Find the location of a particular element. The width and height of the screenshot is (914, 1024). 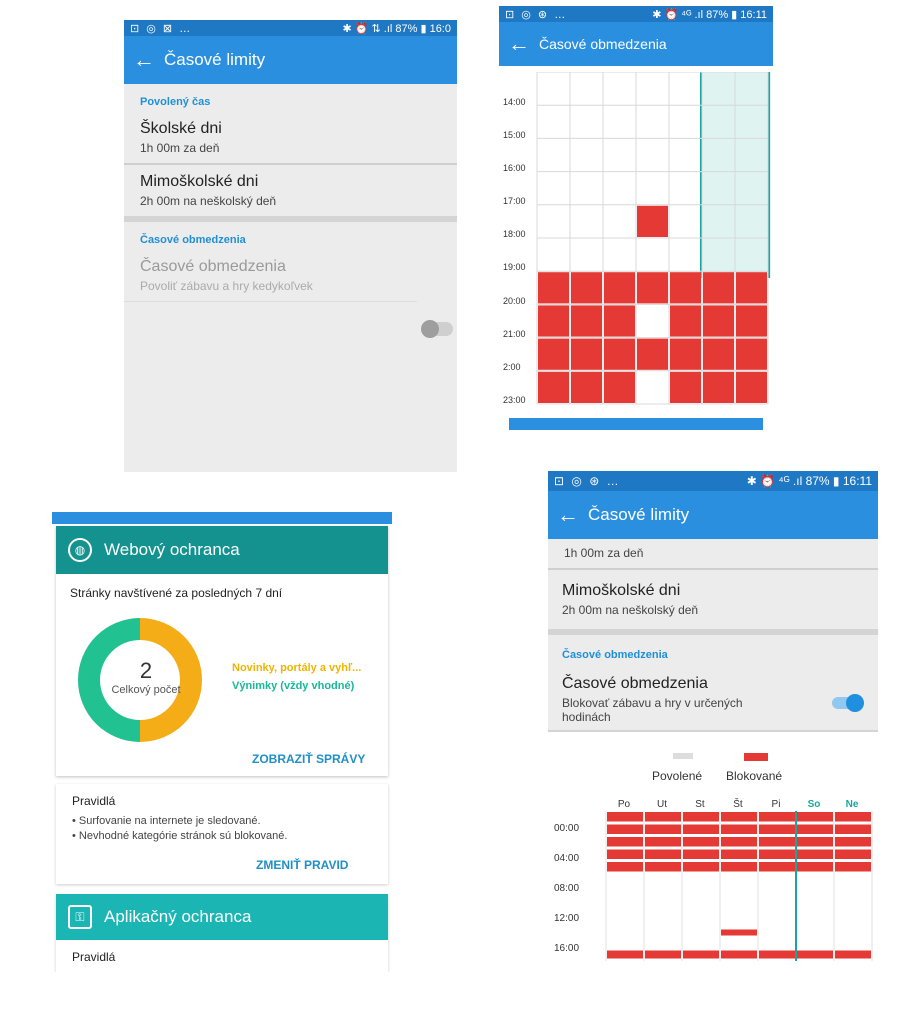

app-rules-title: Pravidlá is located at coordinates (94, 957).